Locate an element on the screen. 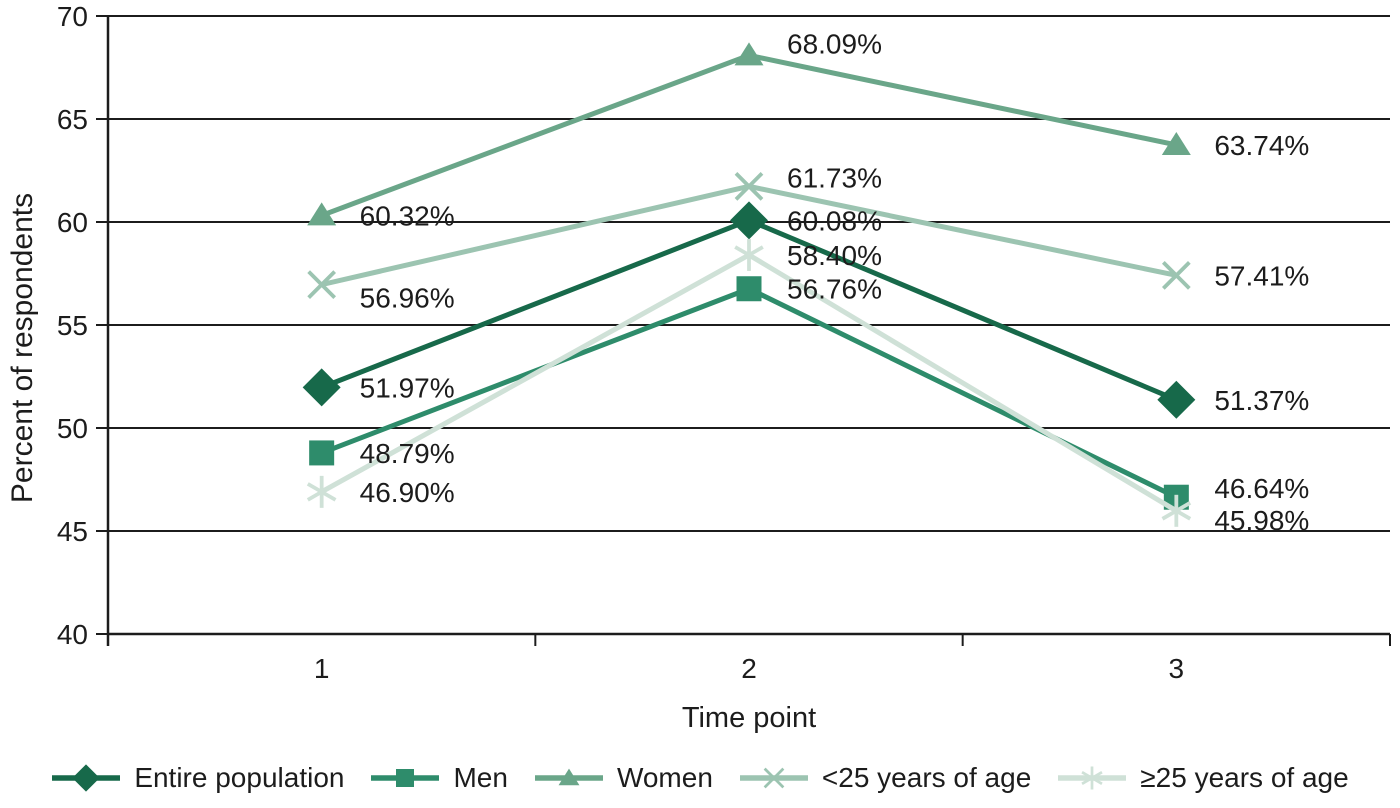 The image size is (1400, 808). data-label: 51.97% is located at coordinates (407, 387).